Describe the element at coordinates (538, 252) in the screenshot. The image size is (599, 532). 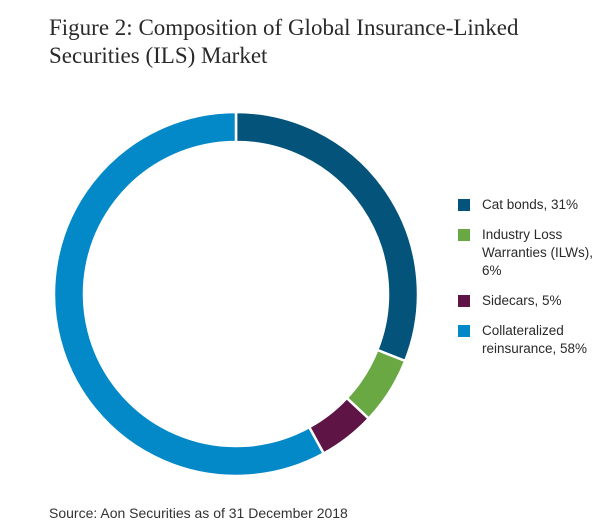
I see `legend-label-ilws: Industry Loss Warranties (ILWs), 6%` at that location.